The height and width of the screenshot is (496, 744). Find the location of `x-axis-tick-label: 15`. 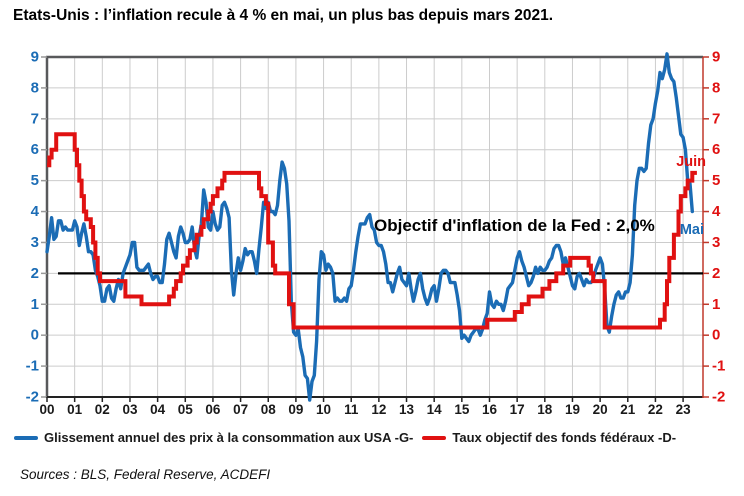

x-axis-tick-label: 15 is located at coordinates (462, 409).